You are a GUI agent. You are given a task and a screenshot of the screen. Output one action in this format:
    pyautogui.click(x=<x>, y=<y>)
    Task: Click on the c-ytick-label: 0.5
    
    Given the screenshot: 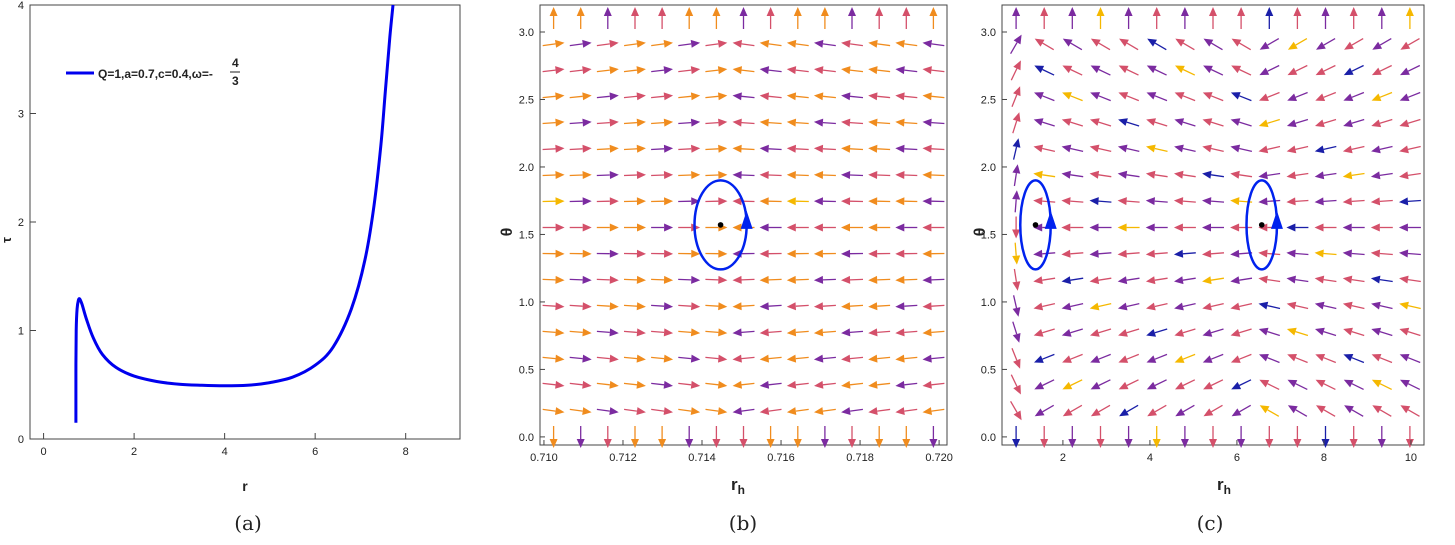 What is the action you would take?
    pyautogui.click(x=988, y=370)
    